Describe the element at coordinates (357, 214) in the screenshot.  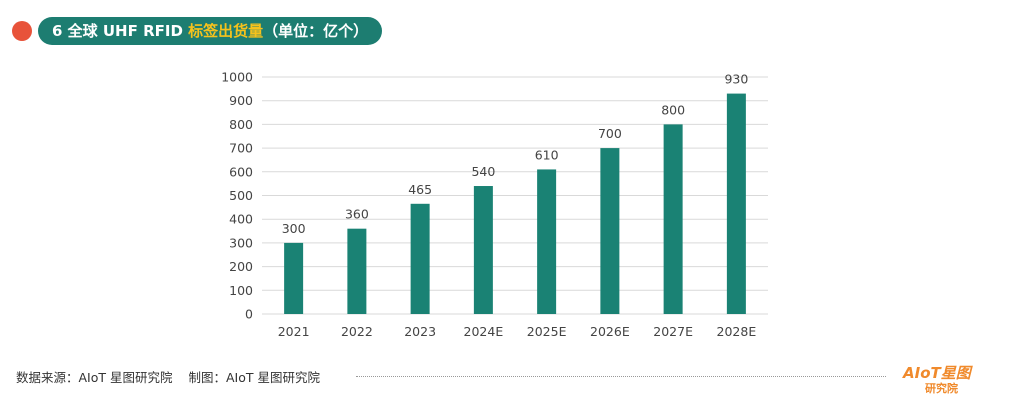
I see `data-label: 360` at that location.